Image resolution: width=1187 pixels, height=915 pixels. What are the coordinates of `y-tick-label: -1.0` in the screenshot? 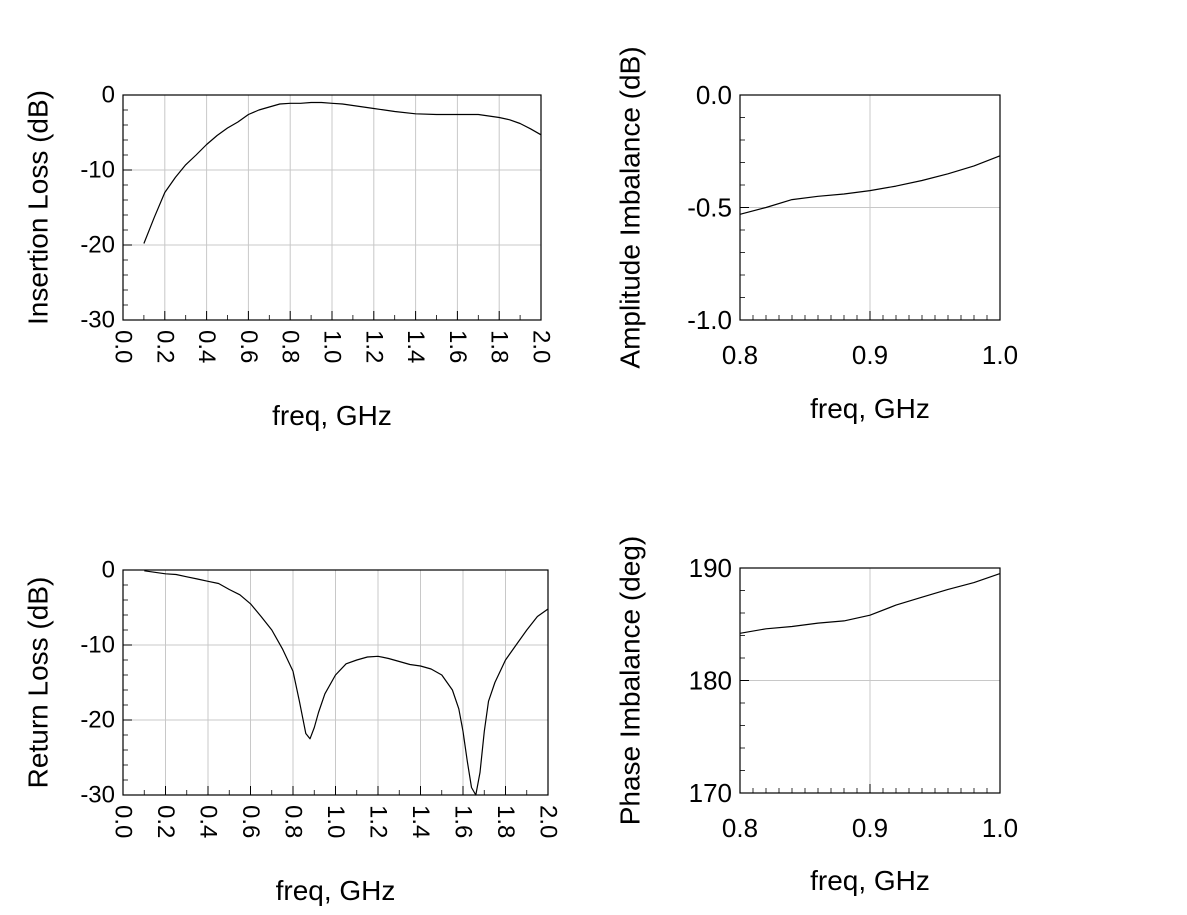 It's located at (709, 320).